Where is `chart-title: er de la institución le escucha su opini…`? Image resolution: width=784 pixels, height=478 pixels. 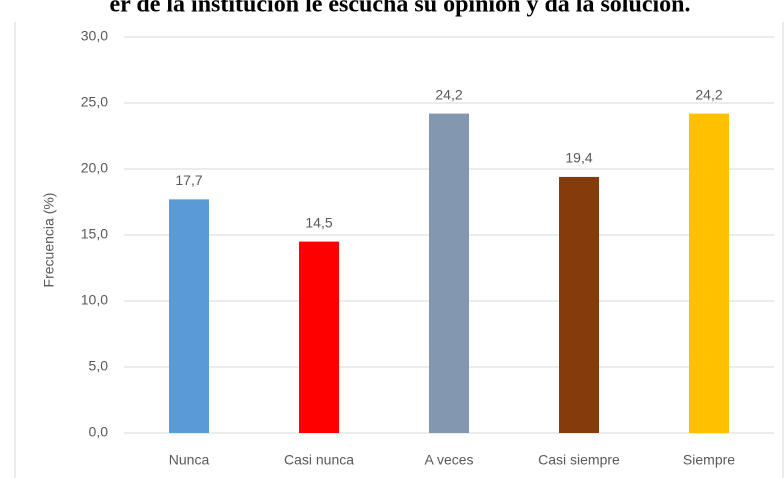 chart-title: er de la institución le escucha su opini… is located at coordinates (400, 9).